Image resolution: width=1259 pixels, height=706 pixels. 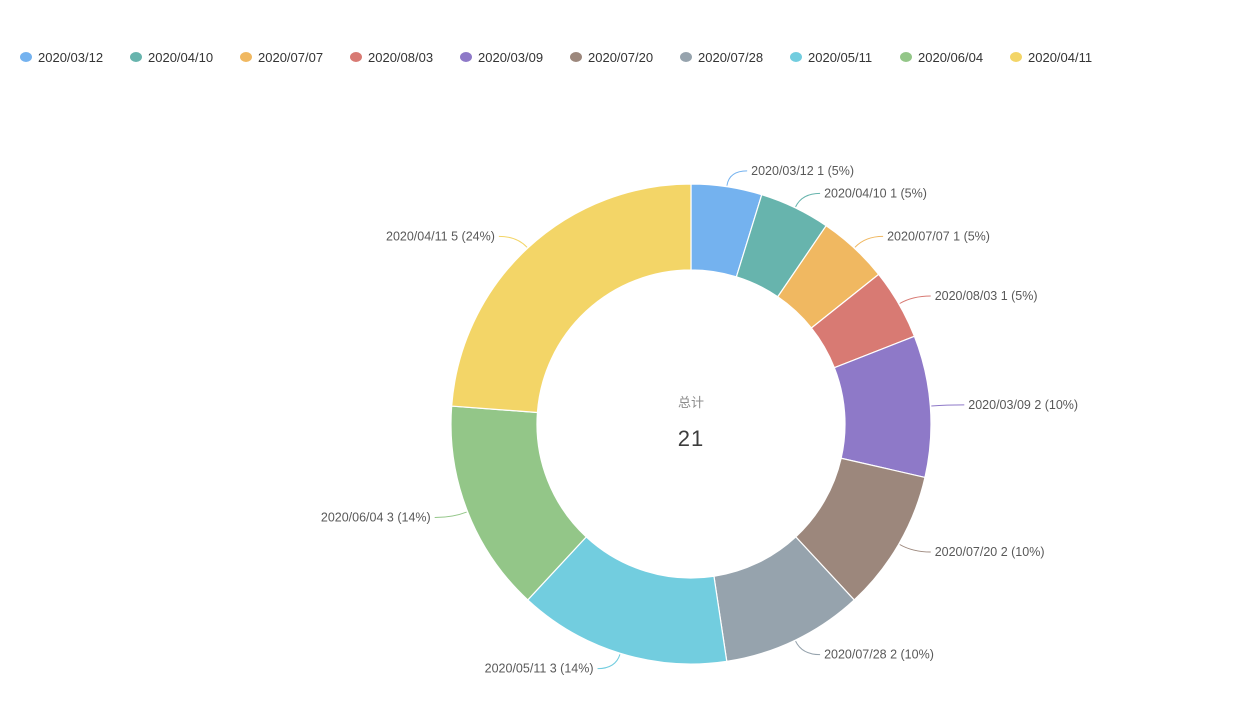 I want to click on legend-item: 2020/04/11, so click(x=1051, y=57).